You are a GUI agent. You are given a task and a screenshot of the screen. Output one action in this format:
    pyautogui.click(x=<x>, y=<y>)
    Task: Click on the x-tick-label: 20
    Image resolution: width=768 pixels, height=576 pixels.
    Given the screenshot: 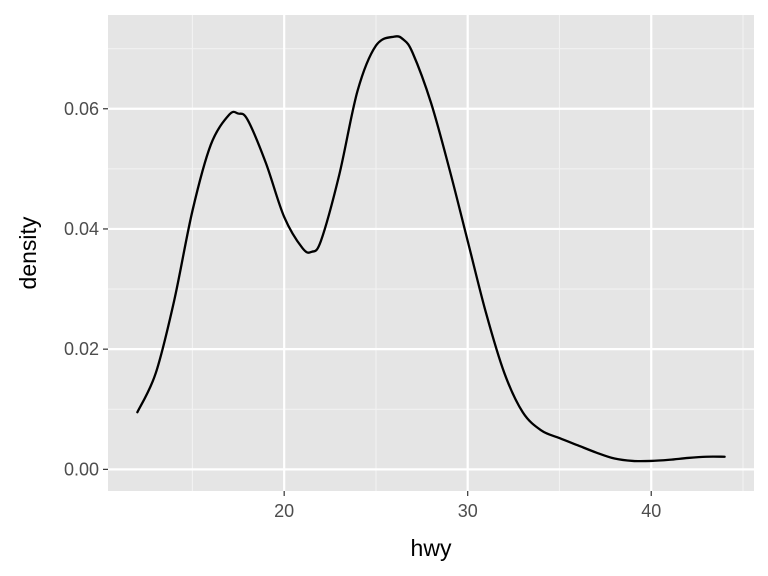 What is the action you would take?
    pyautogui.click(x=284, y=511)
    